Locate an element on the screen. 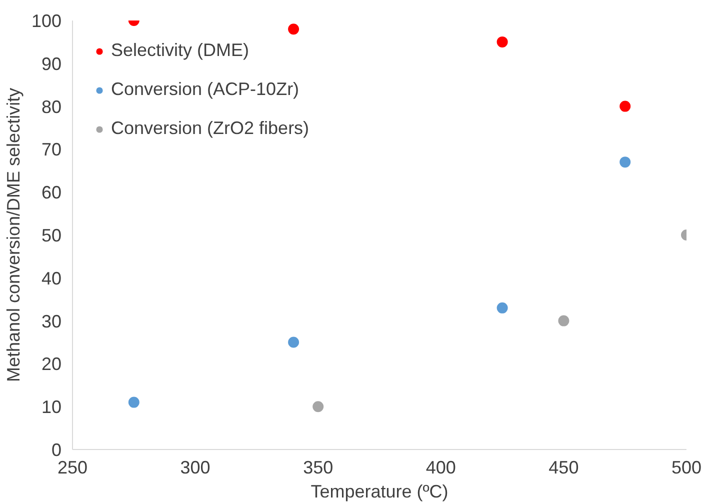 This screenshot has height=504, width=711. y-tick-label: 90 is located at coordinates (51, 64).